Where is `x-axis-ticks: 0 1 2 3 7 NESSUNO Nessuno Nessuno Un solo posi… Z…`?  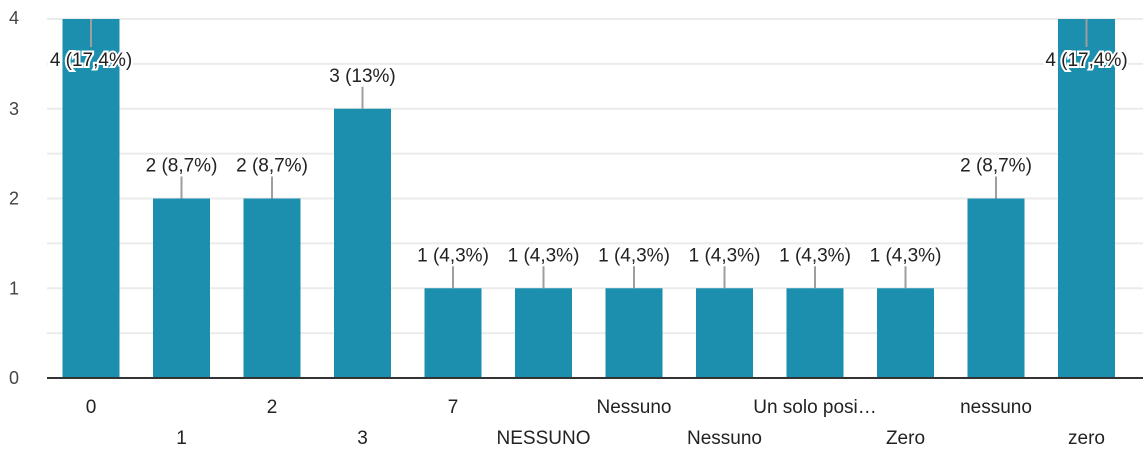 x-axis-ticks: 0 1 2 3 7 NESSUNO Nessuno Nessuno Un solo posi… Z… is located at coordinates (595, 423).